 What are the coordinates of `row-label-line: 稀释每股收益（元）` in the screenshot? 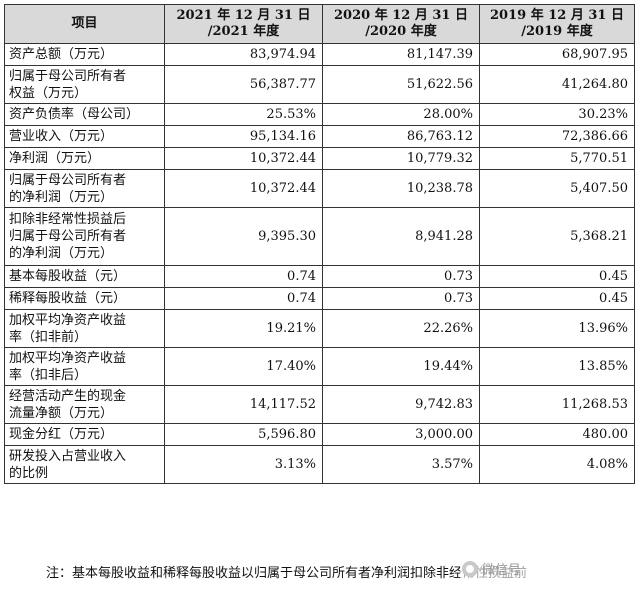 It's located at (68, 298).